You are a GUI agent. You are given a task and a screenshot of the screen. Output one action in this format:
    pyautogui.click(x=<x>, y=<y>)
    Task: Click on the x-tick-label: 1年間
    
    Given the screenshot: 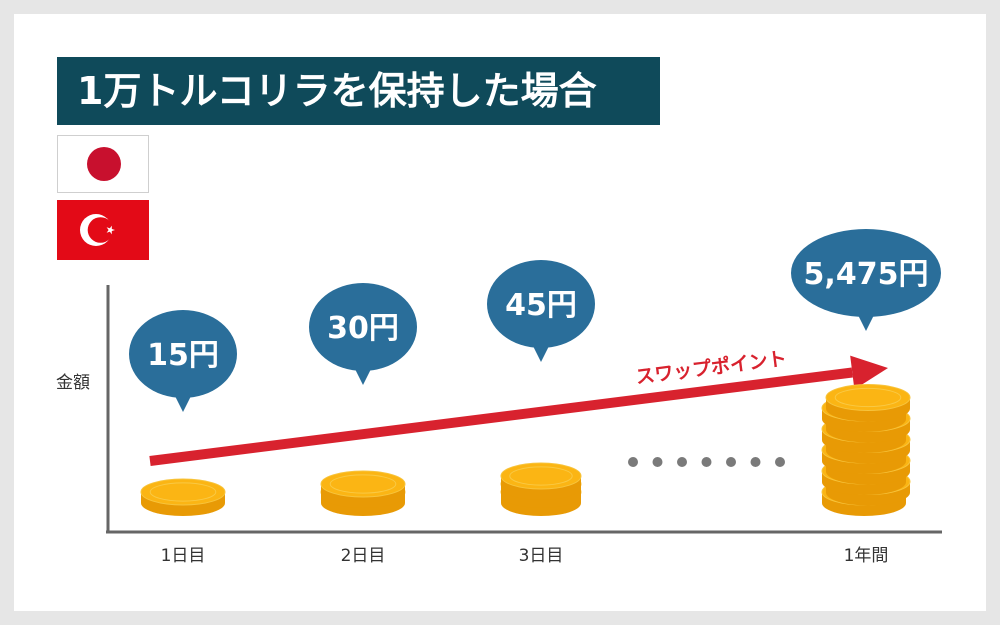 What is the action you would take?
    pyautogui.click(x=866, y=556)
    